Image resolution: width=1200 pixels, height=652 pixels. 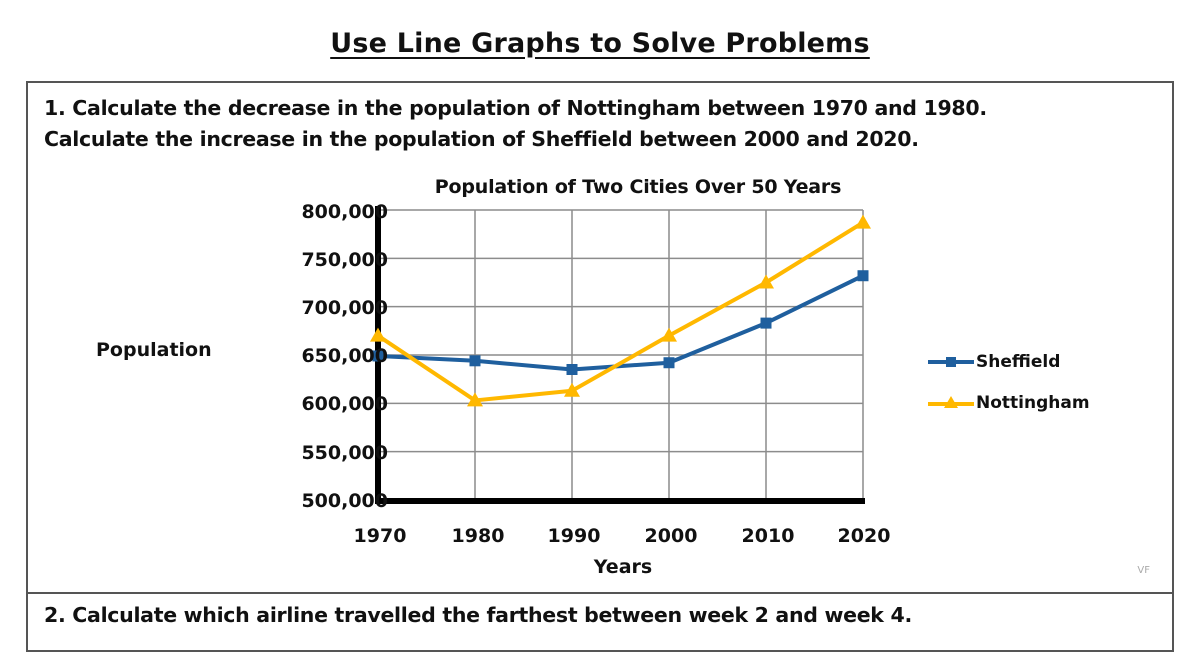 What do you see at coordinates (154, 350) in the screenshot?
I see `y-axis-label: Population` at bounding box center [154, 350].